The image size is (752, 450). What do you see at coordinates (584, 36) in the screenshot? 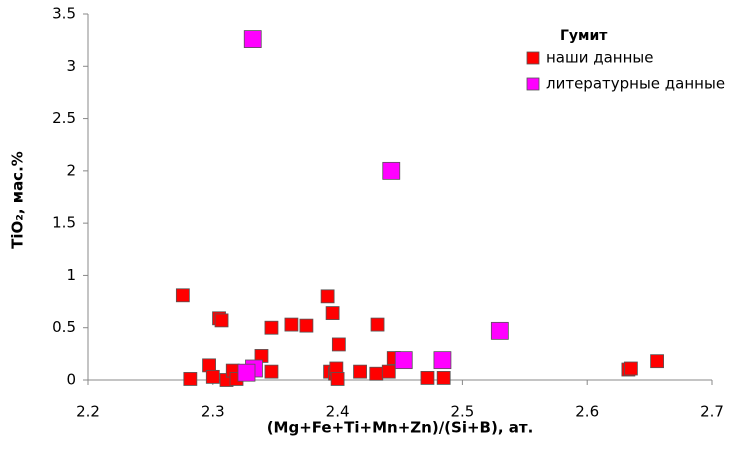
I see `legend-title: Гумит` at bounding box center [584, 36].